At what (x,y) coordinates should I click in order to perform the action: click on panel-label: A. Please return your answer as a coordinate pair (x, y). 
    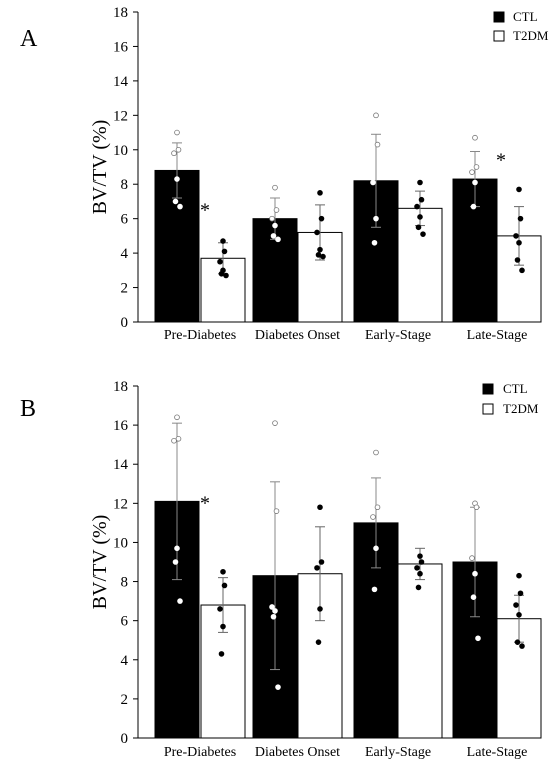
    Looking at the image, I should click on (29, 39).